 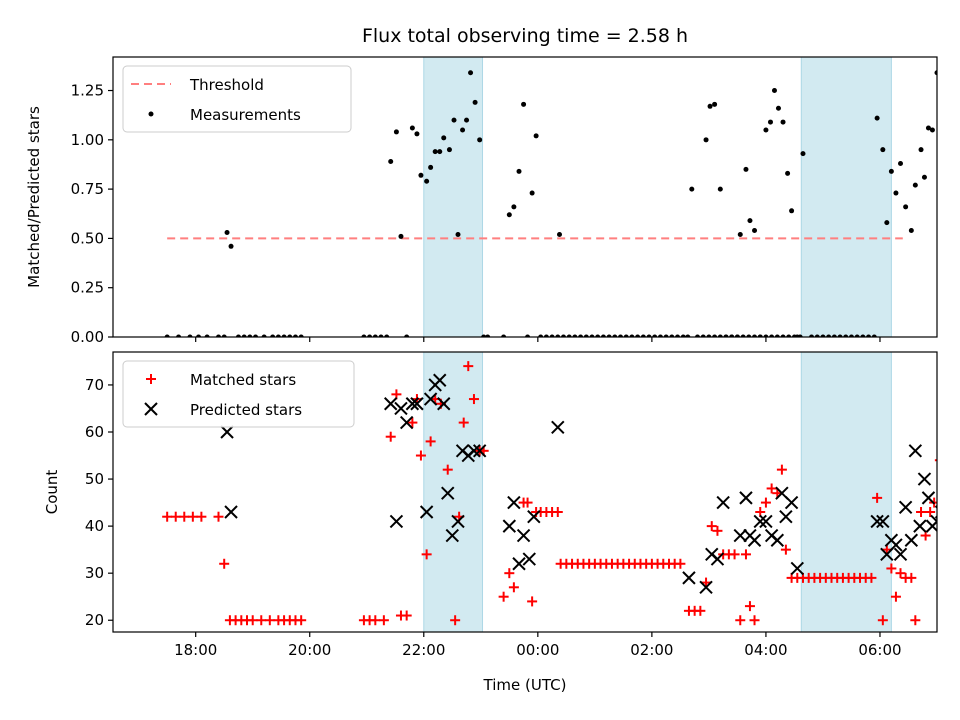 What do you see at coordinates (238, 394) in the screenshot?
I see `bottom-legend: Matched stars Predicted stars` at bounding box center [238, 394].